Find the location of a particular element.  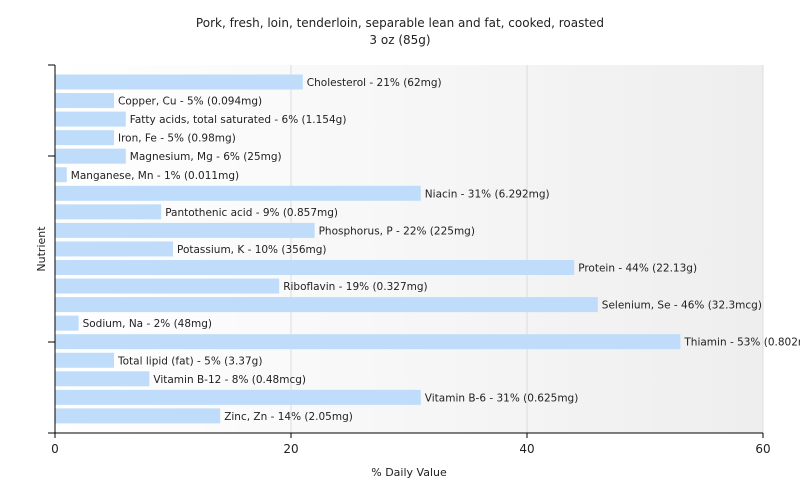

bar-label: Magnesium, Mg - 6% (25mg) is located at coordinates (206, 157).